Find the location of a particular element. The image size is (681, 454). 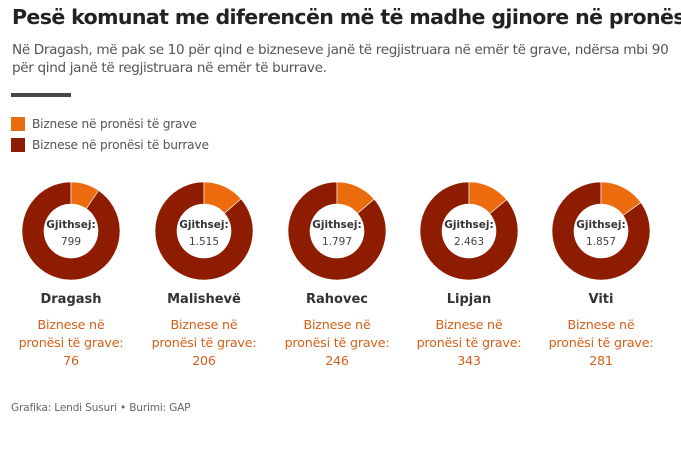

source-credit: Grafika: Lendi Susuri • Burimi: GAP is located at coordinates (101, 408).